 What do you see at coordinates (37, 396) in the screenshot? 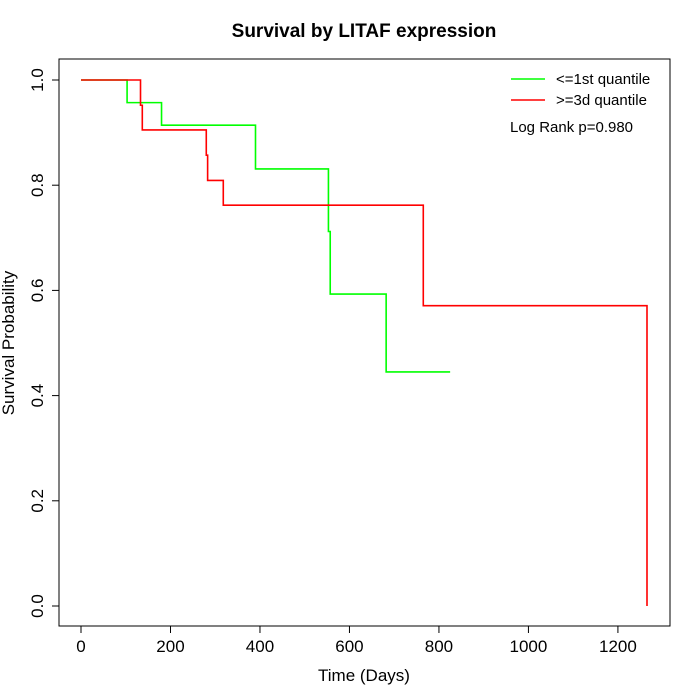
I see `y-tick-label: 0.4` at bounding box center [37, 396].